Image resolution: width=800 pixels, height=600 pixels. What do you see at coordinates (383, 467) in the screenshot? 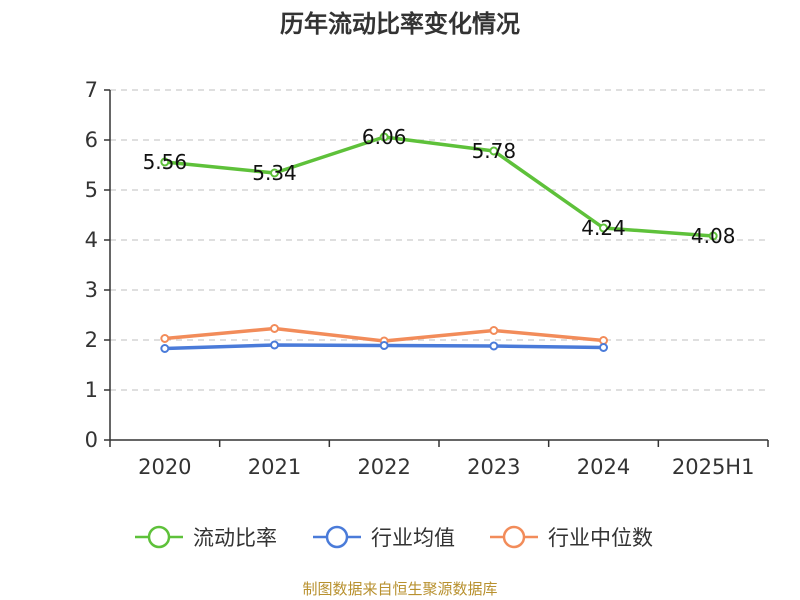
I see `x-tick-label: 2022` at bounding box center [383, 467].